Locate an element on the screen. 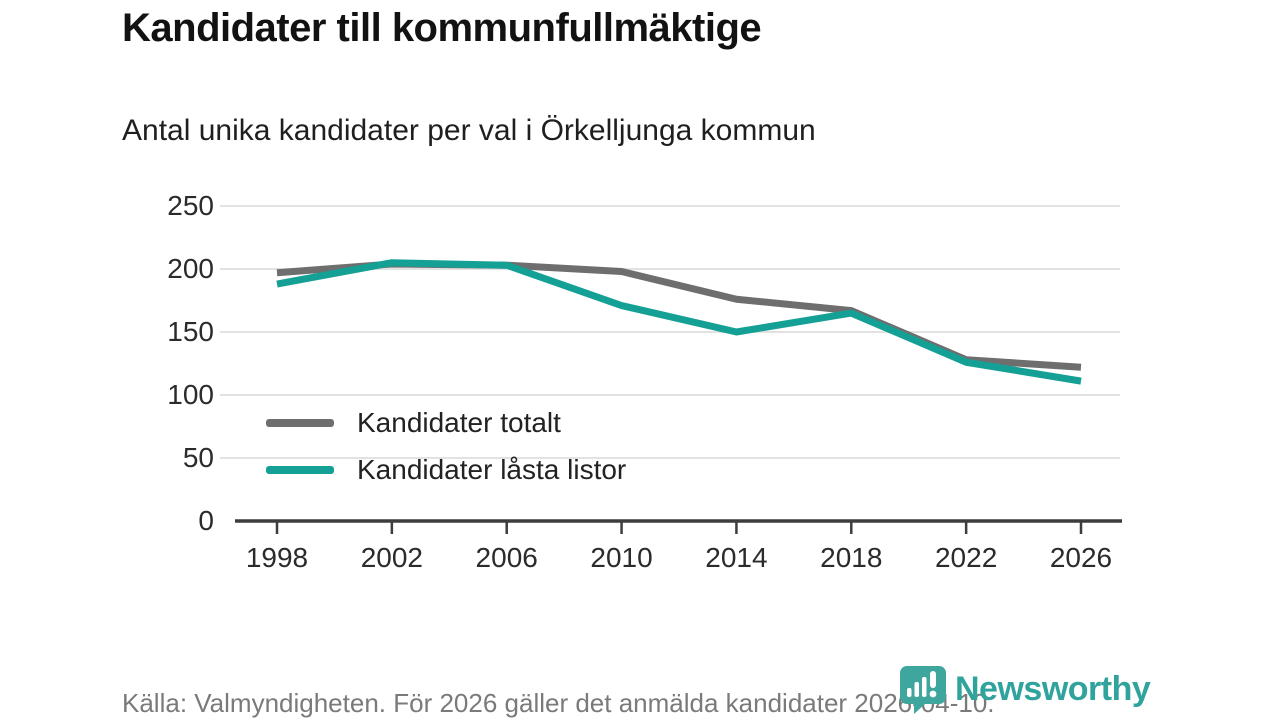  x-tick-label-2018: 2018 is located at coordinates (851, 557).